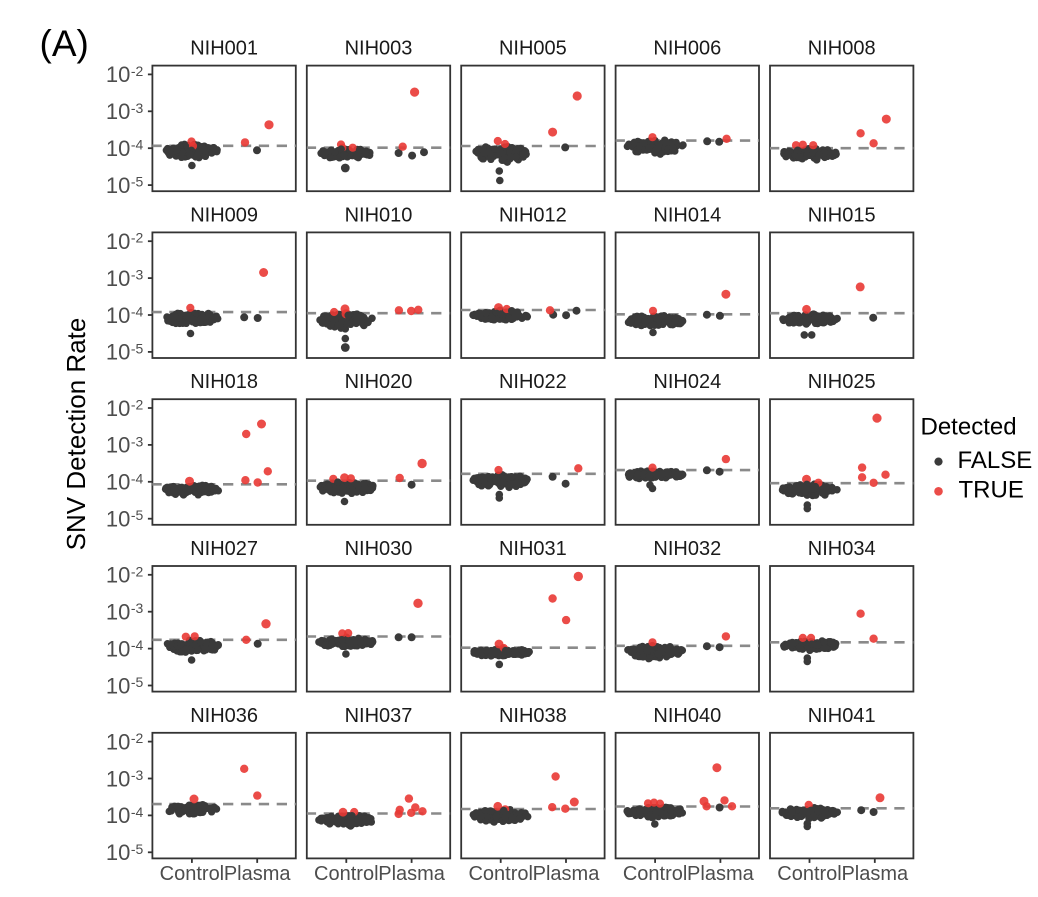  I want to click on svg-text: NIH037, so click(379, 716).